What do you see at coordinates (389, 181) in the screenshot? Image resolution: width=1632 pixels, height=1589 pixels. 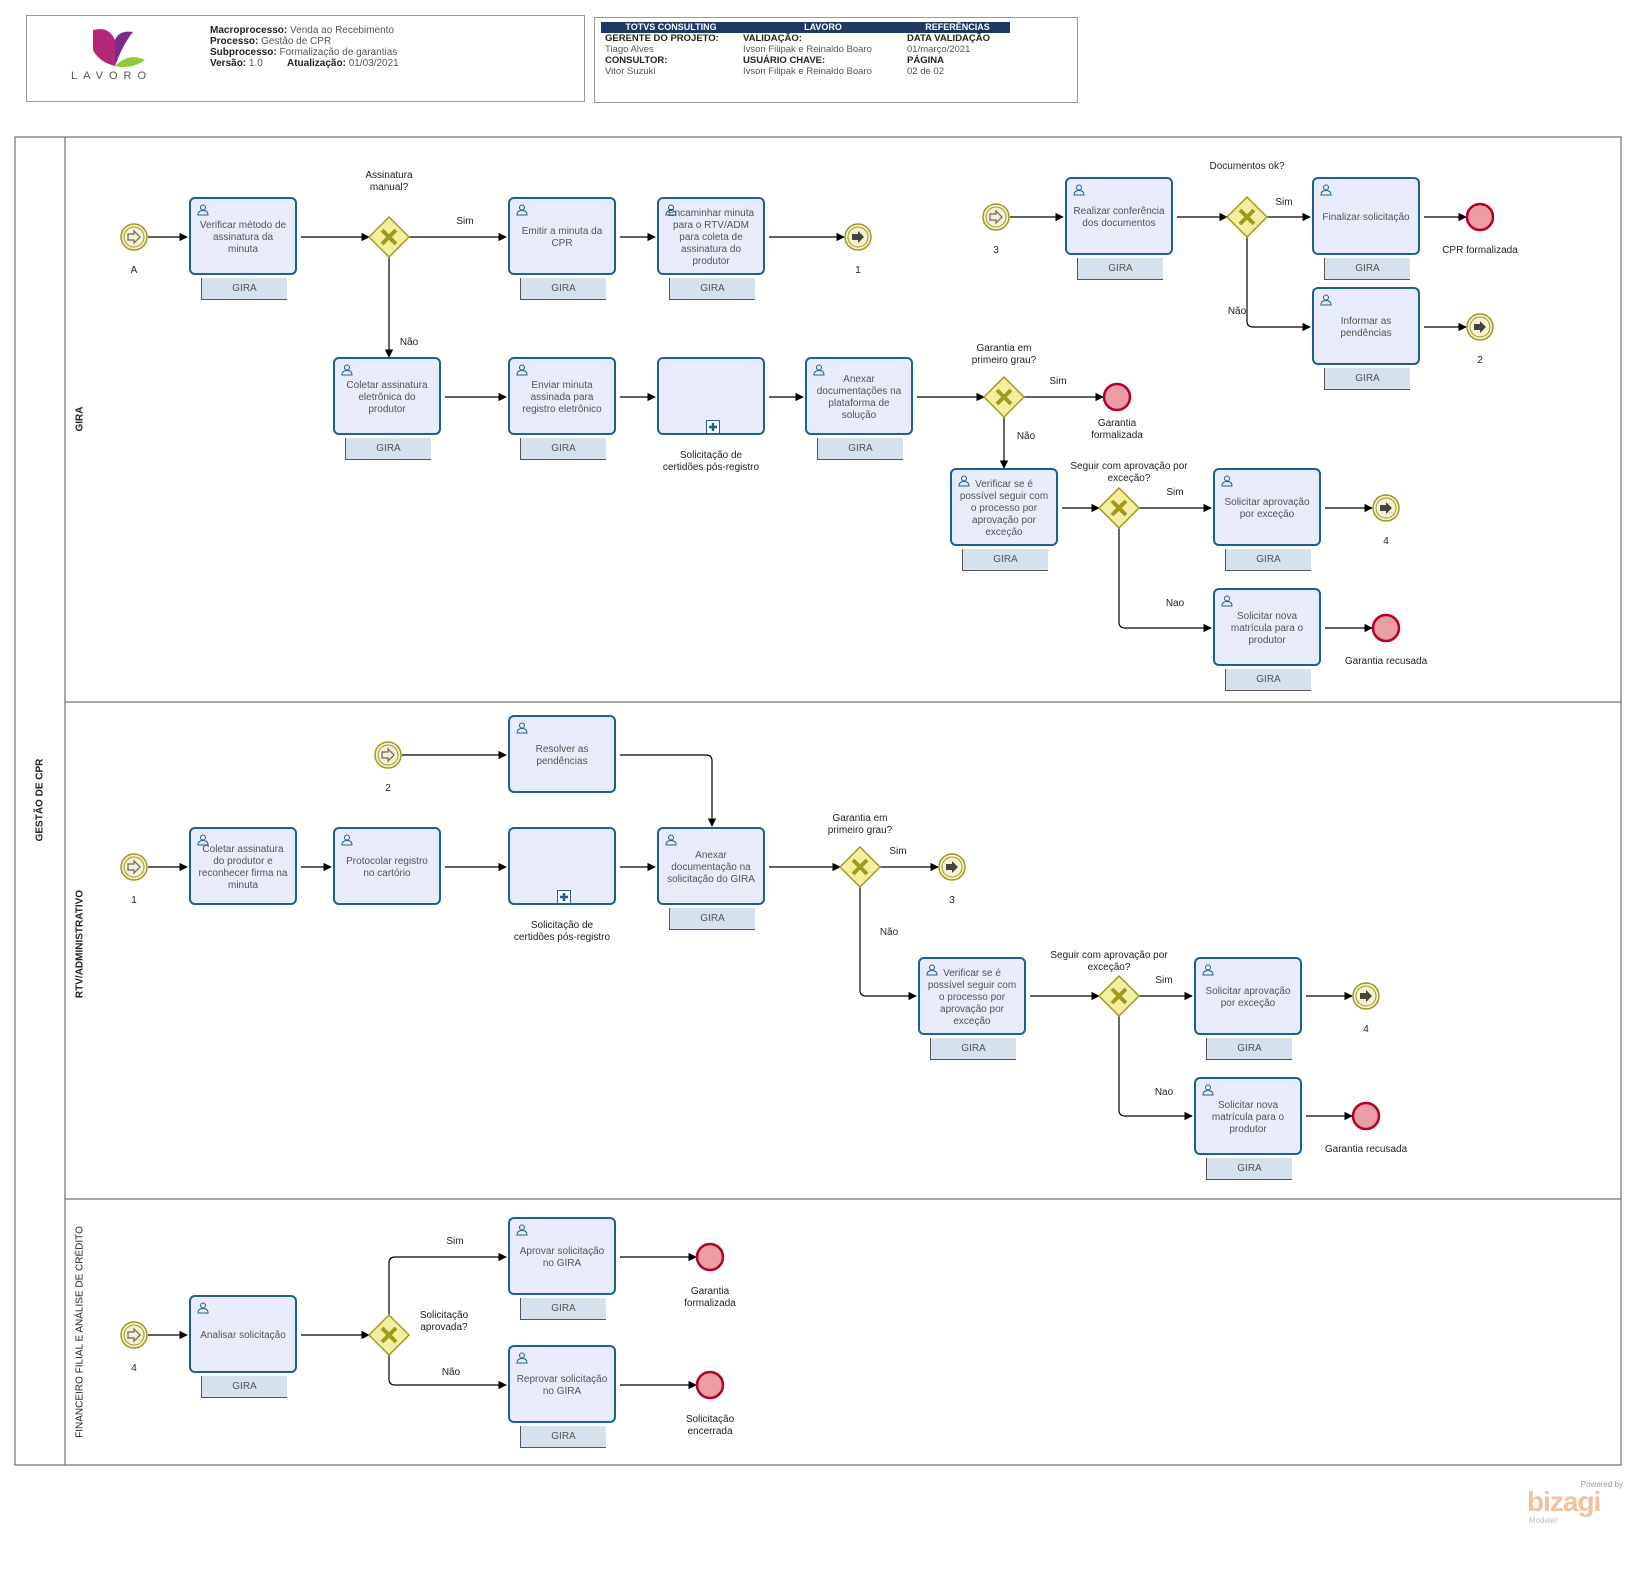 I see `gateway-label-assinatura: Assinatura manual?` at bounding box center [389, 181].